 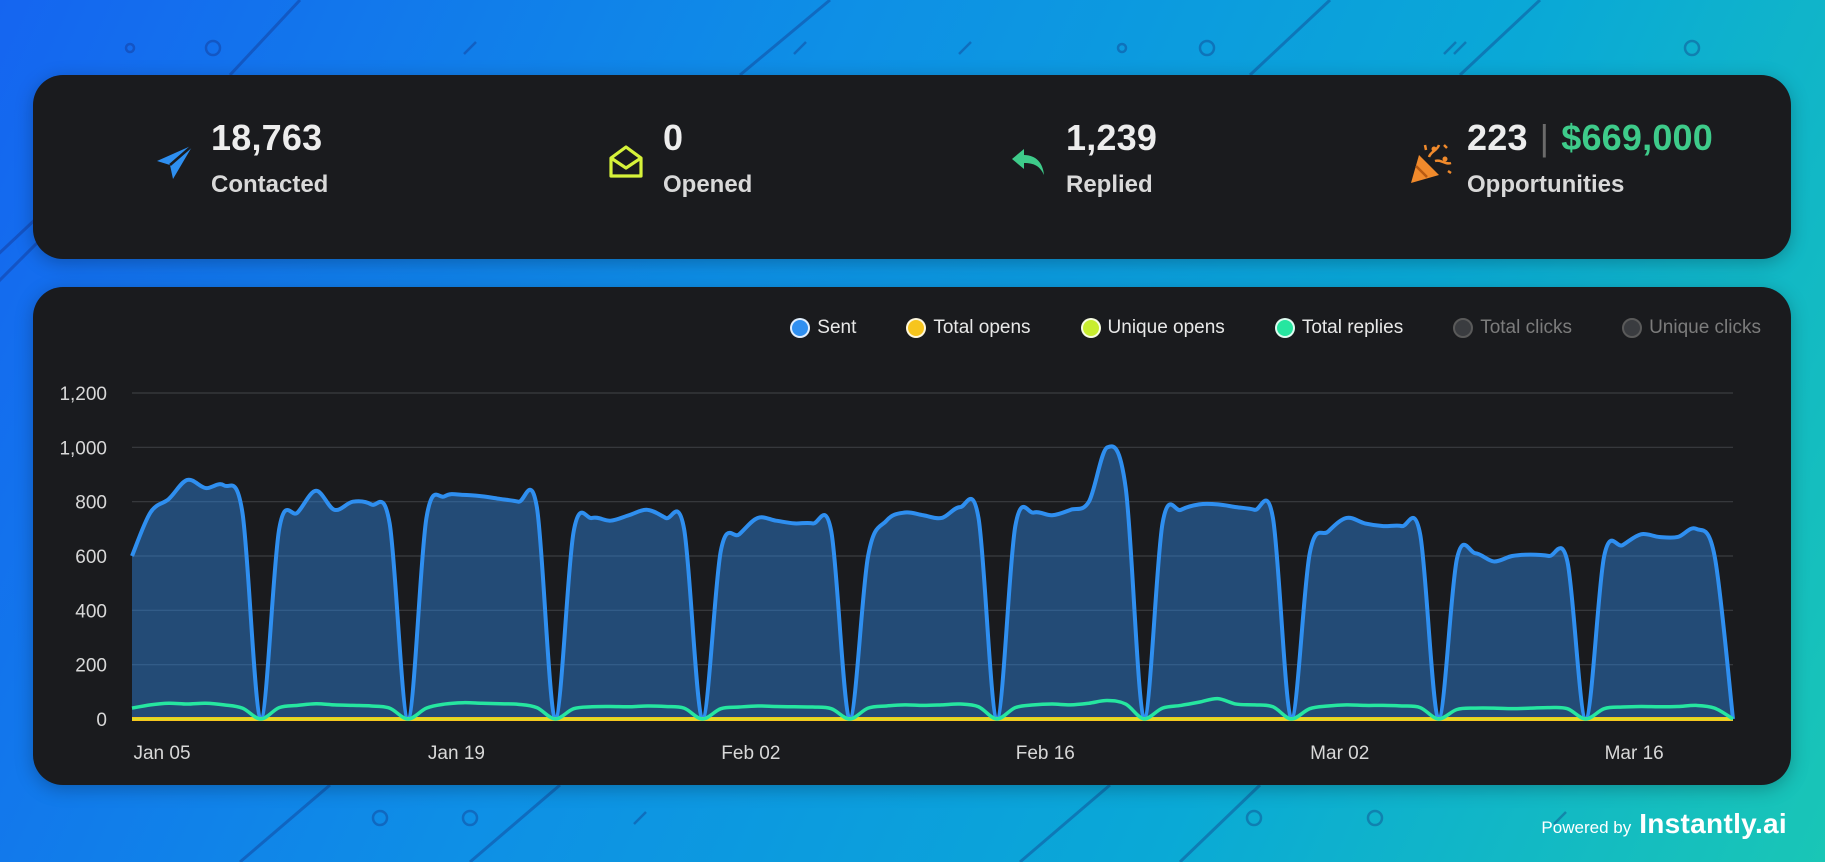 I want to click on legend-label: Unique opens, so click(x=1166, y=327).